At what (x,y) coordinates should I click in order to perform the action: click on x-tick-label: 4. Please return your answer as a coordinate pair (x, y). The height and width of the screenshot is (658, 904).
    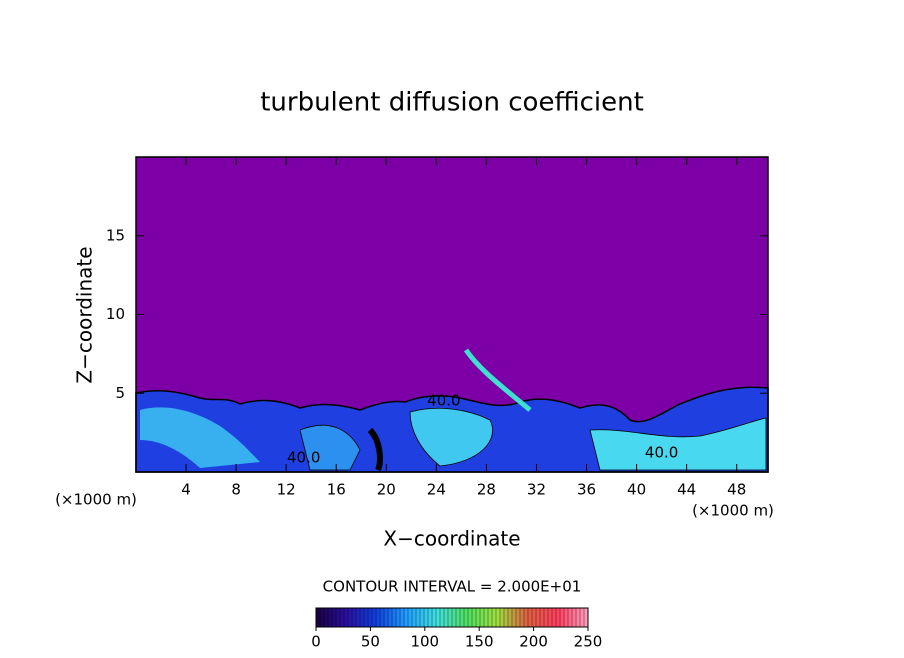
    Looking at the image, I should click on (186, 490).